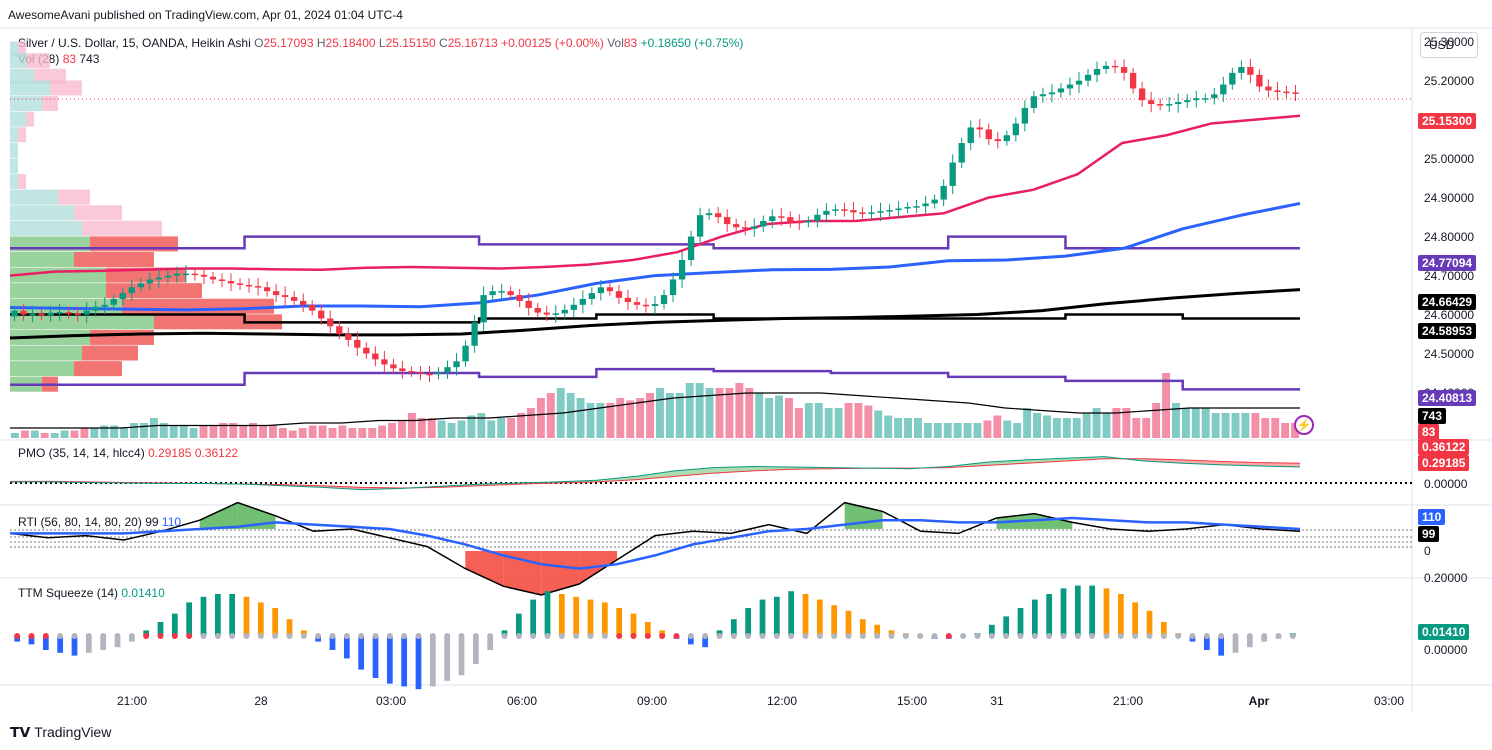 This screenshot has width=1492, height=750. I want to click on ttm-tag: 0.01410, so click(1444, 632).